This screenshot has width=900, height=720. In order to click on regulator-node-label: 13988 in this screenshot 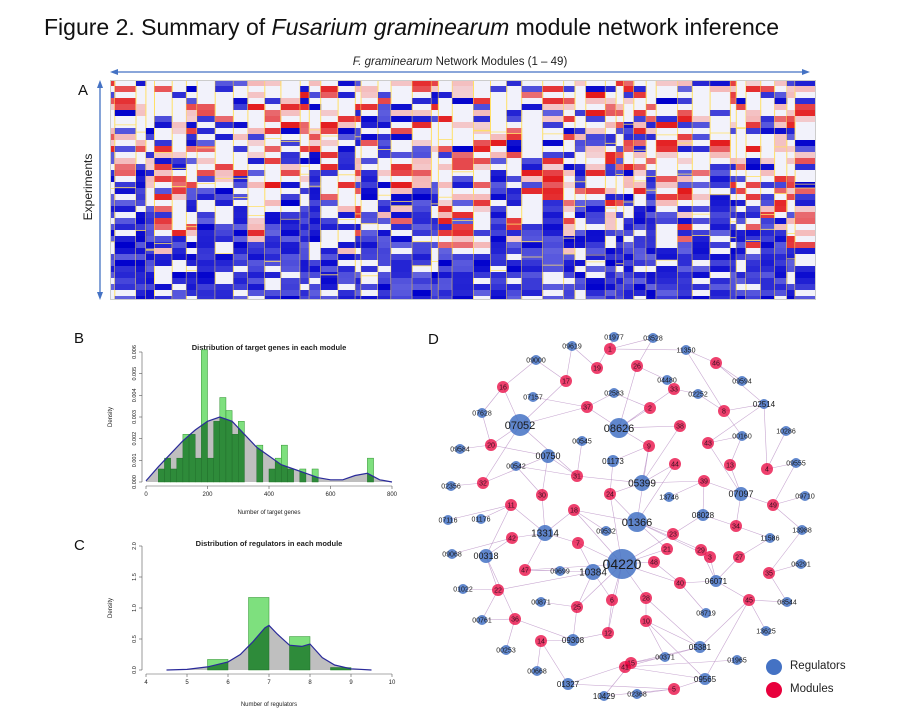, I will do `click(802, 530)`.